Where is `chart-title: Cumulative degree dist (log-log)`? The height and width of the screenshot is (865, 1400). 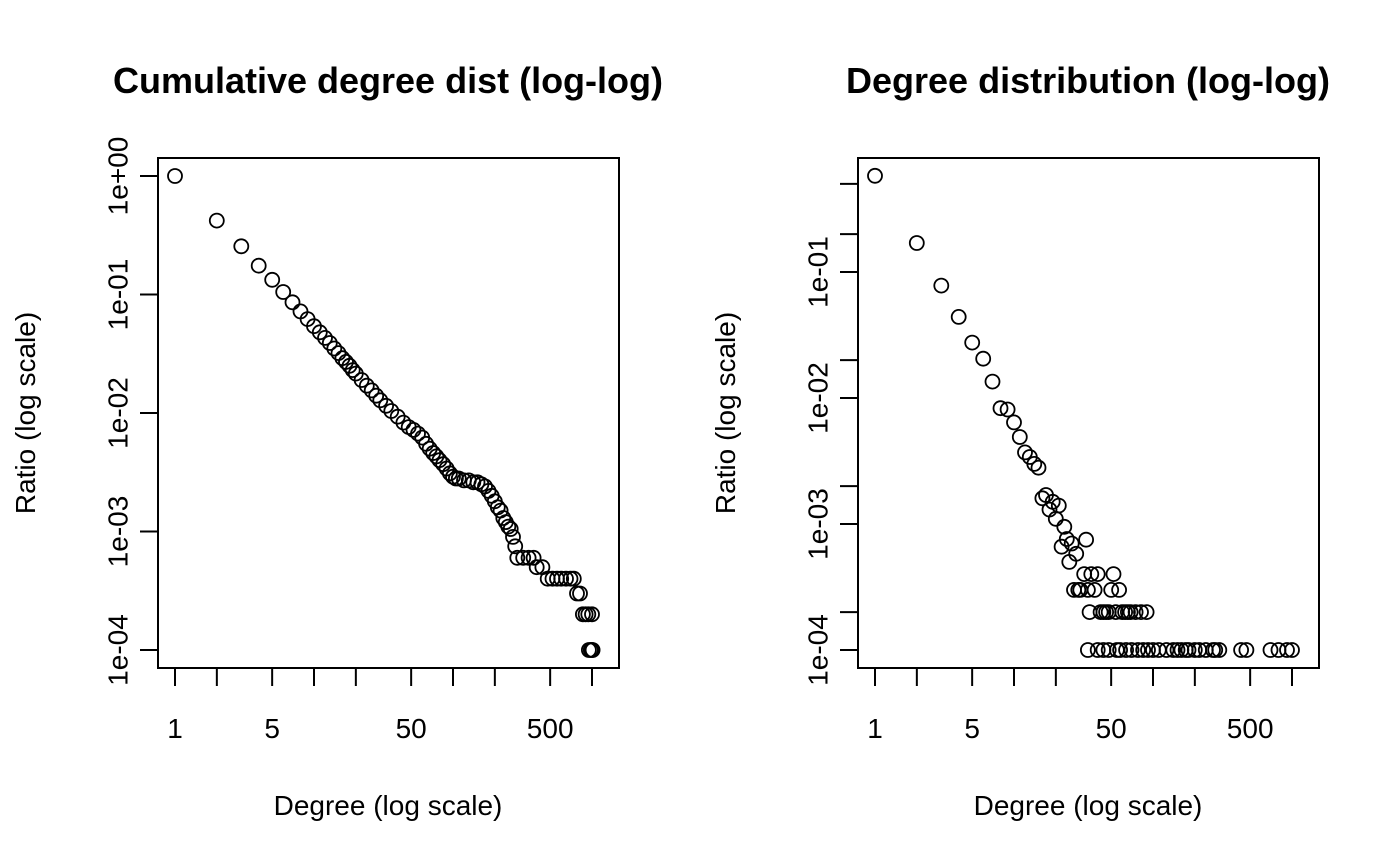
chart-title: Cumulative degree dist (log-log) is located at coordinates (388, 80).